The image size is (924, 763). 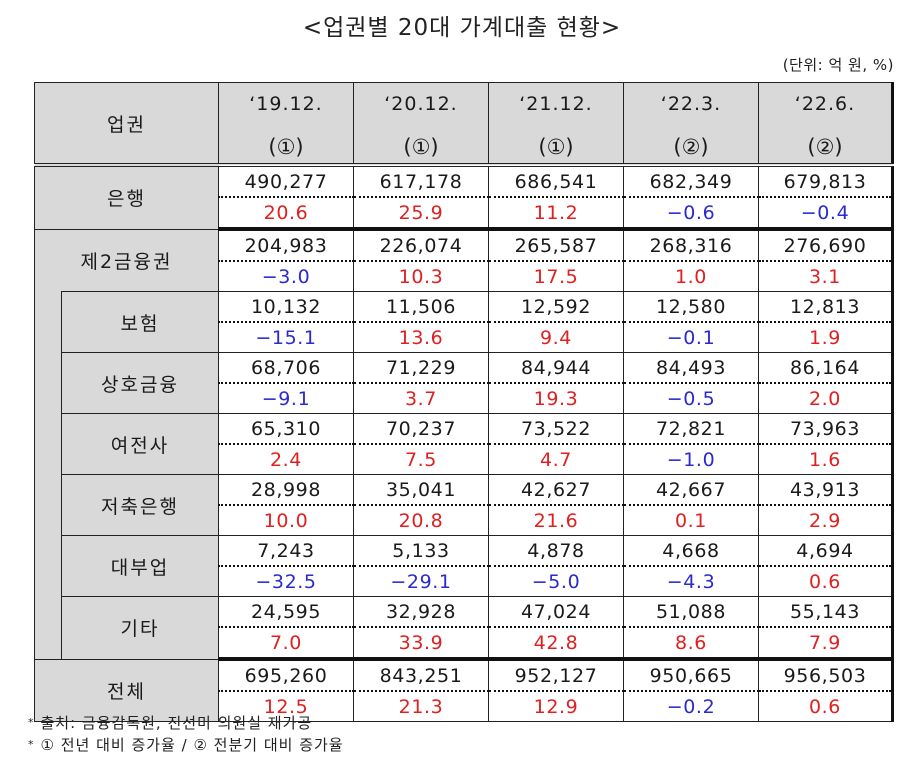 I want to click on amount-cell: 4,878, so click(x=556, y=551).